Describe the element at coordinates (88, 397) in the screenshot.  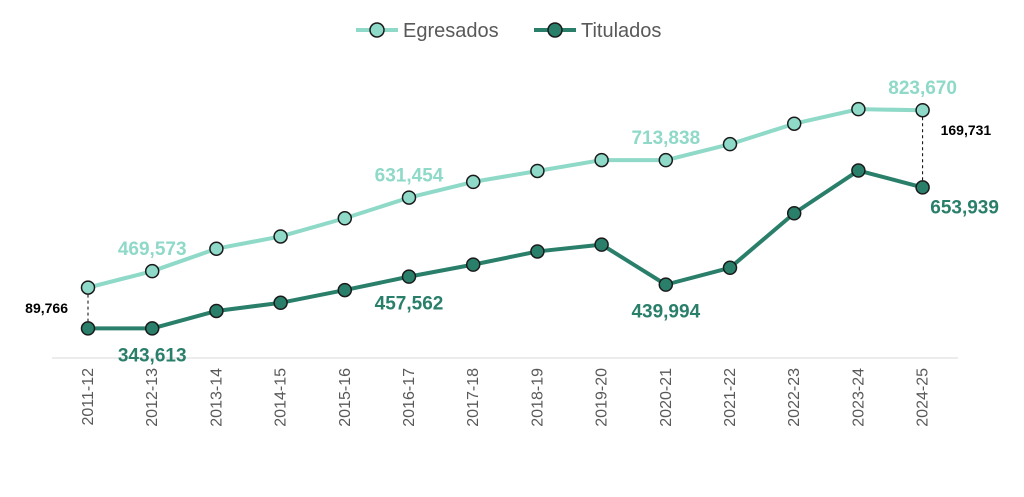
I see `x-tick-label: 2011-12` at that location.